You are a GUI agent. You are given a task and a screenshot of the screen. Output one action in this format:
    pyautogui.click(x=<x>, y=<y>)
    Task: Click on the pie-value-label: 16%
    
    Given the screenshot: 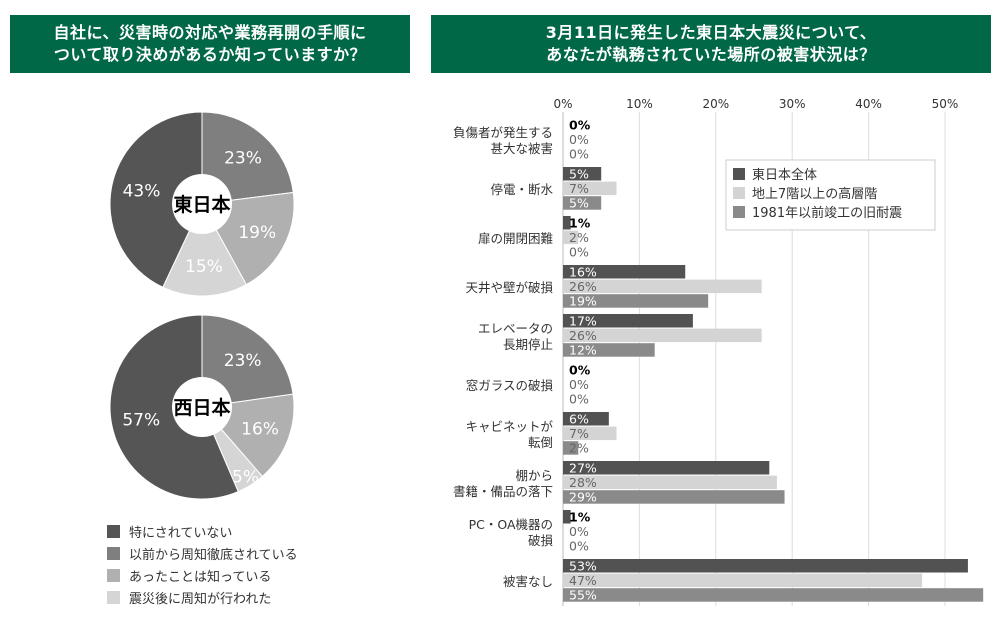 What is the action you would take?
    pyautogui.click(x=260, y=430)
    